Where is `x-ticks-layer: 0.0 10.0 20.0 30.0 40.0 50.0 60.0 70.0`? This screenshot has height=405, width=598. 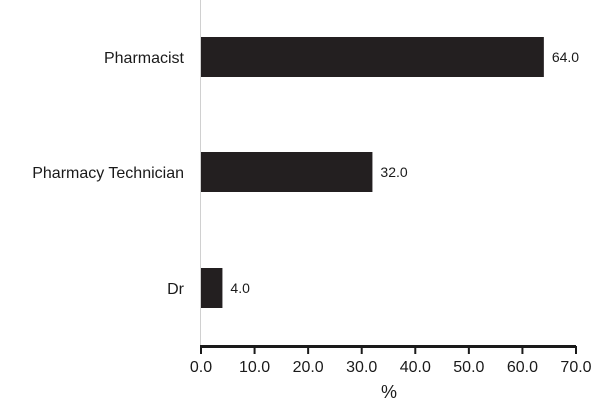 x-ticks-layer: 0.0 10.0 20.0 30.0 40.0 50.0 60.0 70.0 is located at coordinates (391, 361).